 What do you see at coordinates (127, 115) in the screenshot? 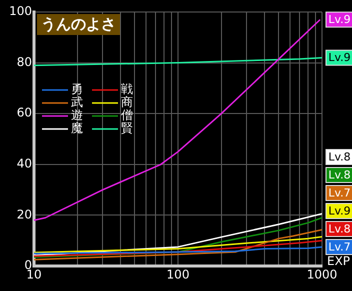
I see `legend-label: 僧` at bounding box center [127, 115].